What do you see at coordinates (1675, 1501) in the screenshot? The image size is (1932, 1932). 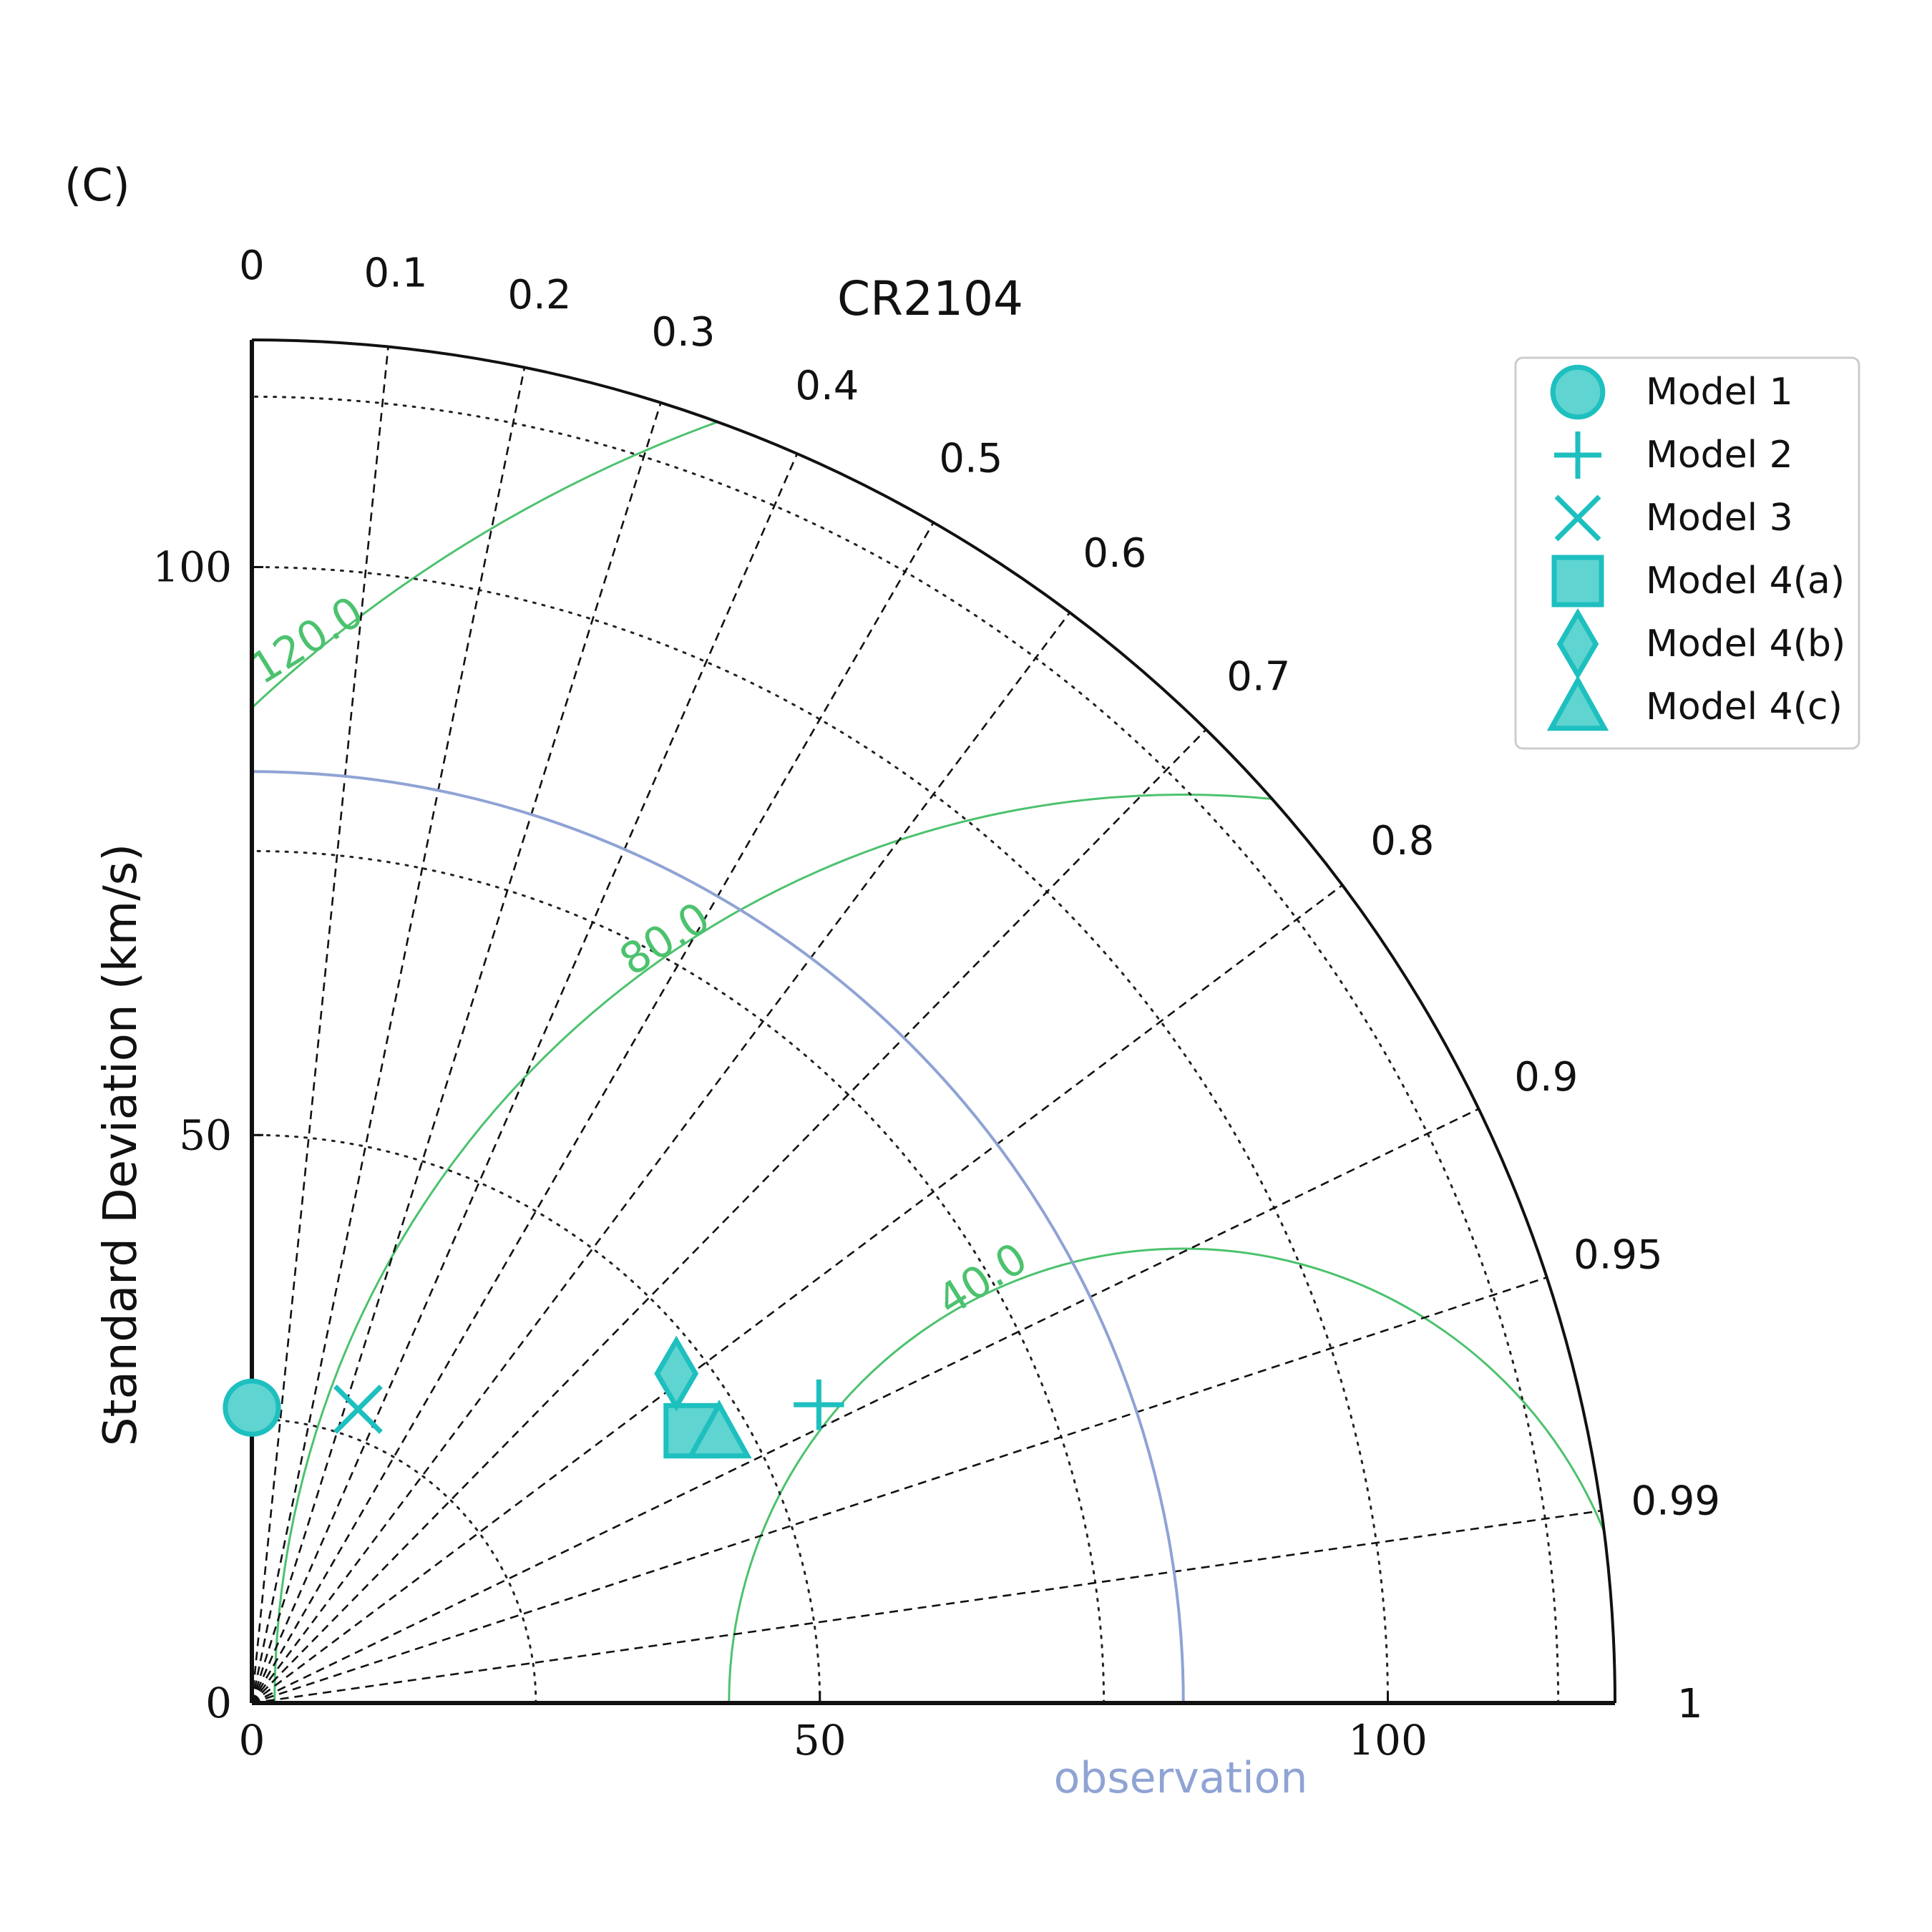 I see `corr-label-0-99: 0.99` at bounding box center [1675, 1501].